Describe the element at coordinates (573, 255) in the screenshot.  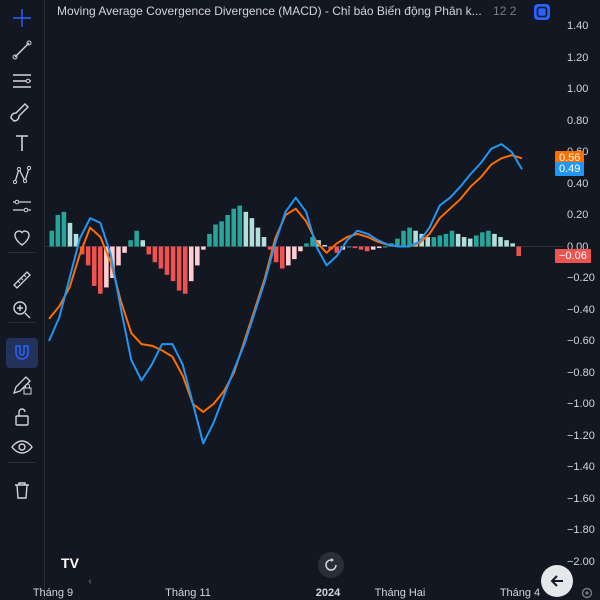
I see `histogram-value-badge: −0.06` at that location.